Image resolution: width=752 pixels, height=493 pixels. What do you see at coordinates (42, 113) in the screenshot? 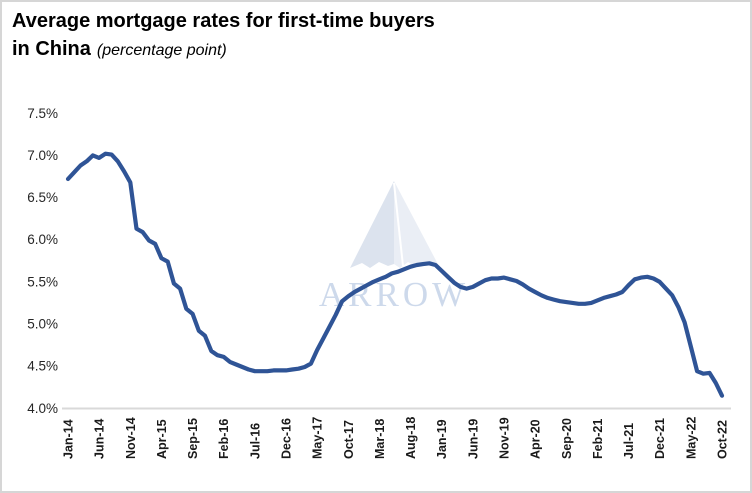
I see `y-axis-tick-label: 7.5%` at bounding box center [42, 113].